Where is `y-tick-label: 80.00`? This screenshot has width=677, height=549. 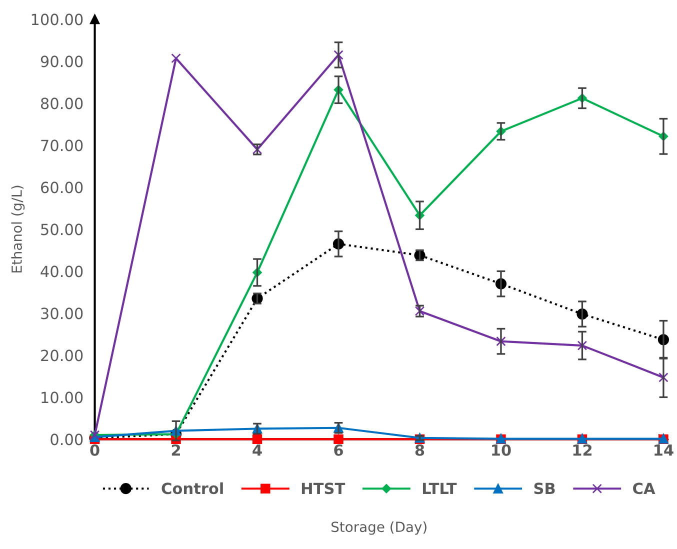 y-tick-label: 80.00 is located at coordinates (61, 104).